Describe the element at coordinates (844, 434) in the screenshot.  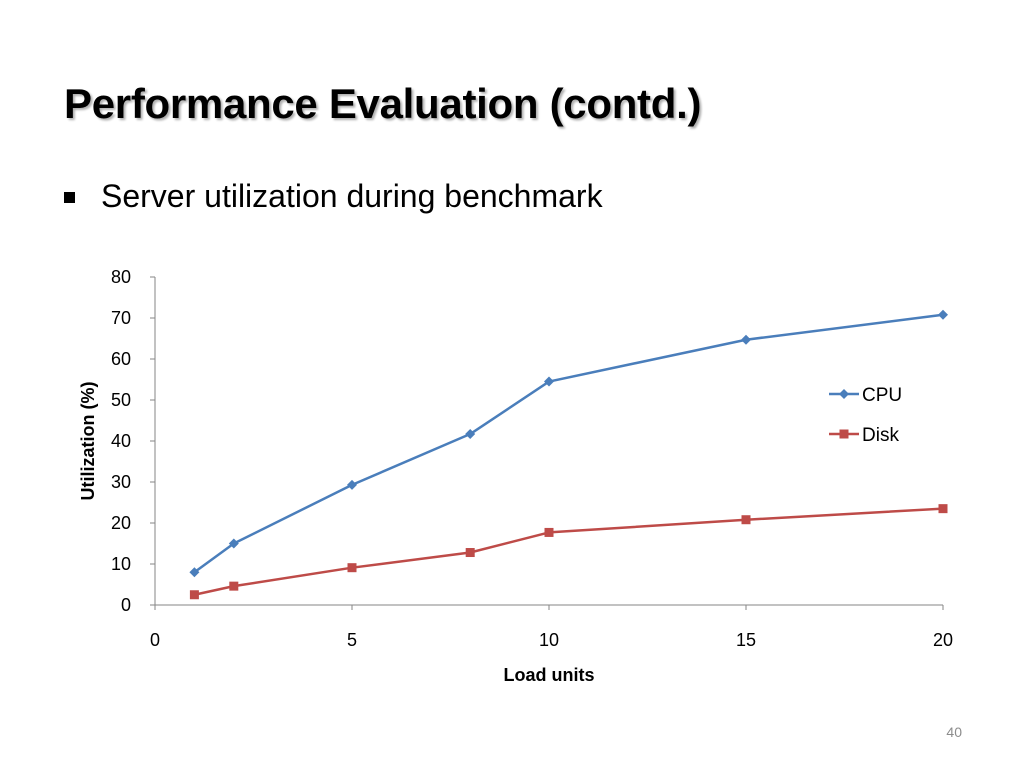
I see `legend-marker-disk` at that location.